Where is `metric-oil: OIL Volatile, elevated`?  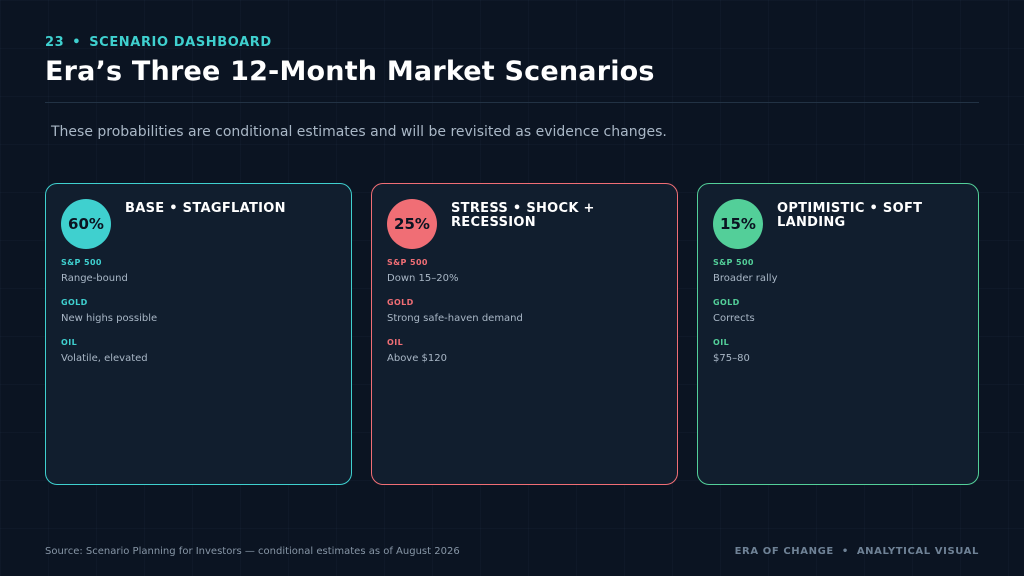 metric-oil: OIL Volatile, elevated is located at coordinates (199, 352).